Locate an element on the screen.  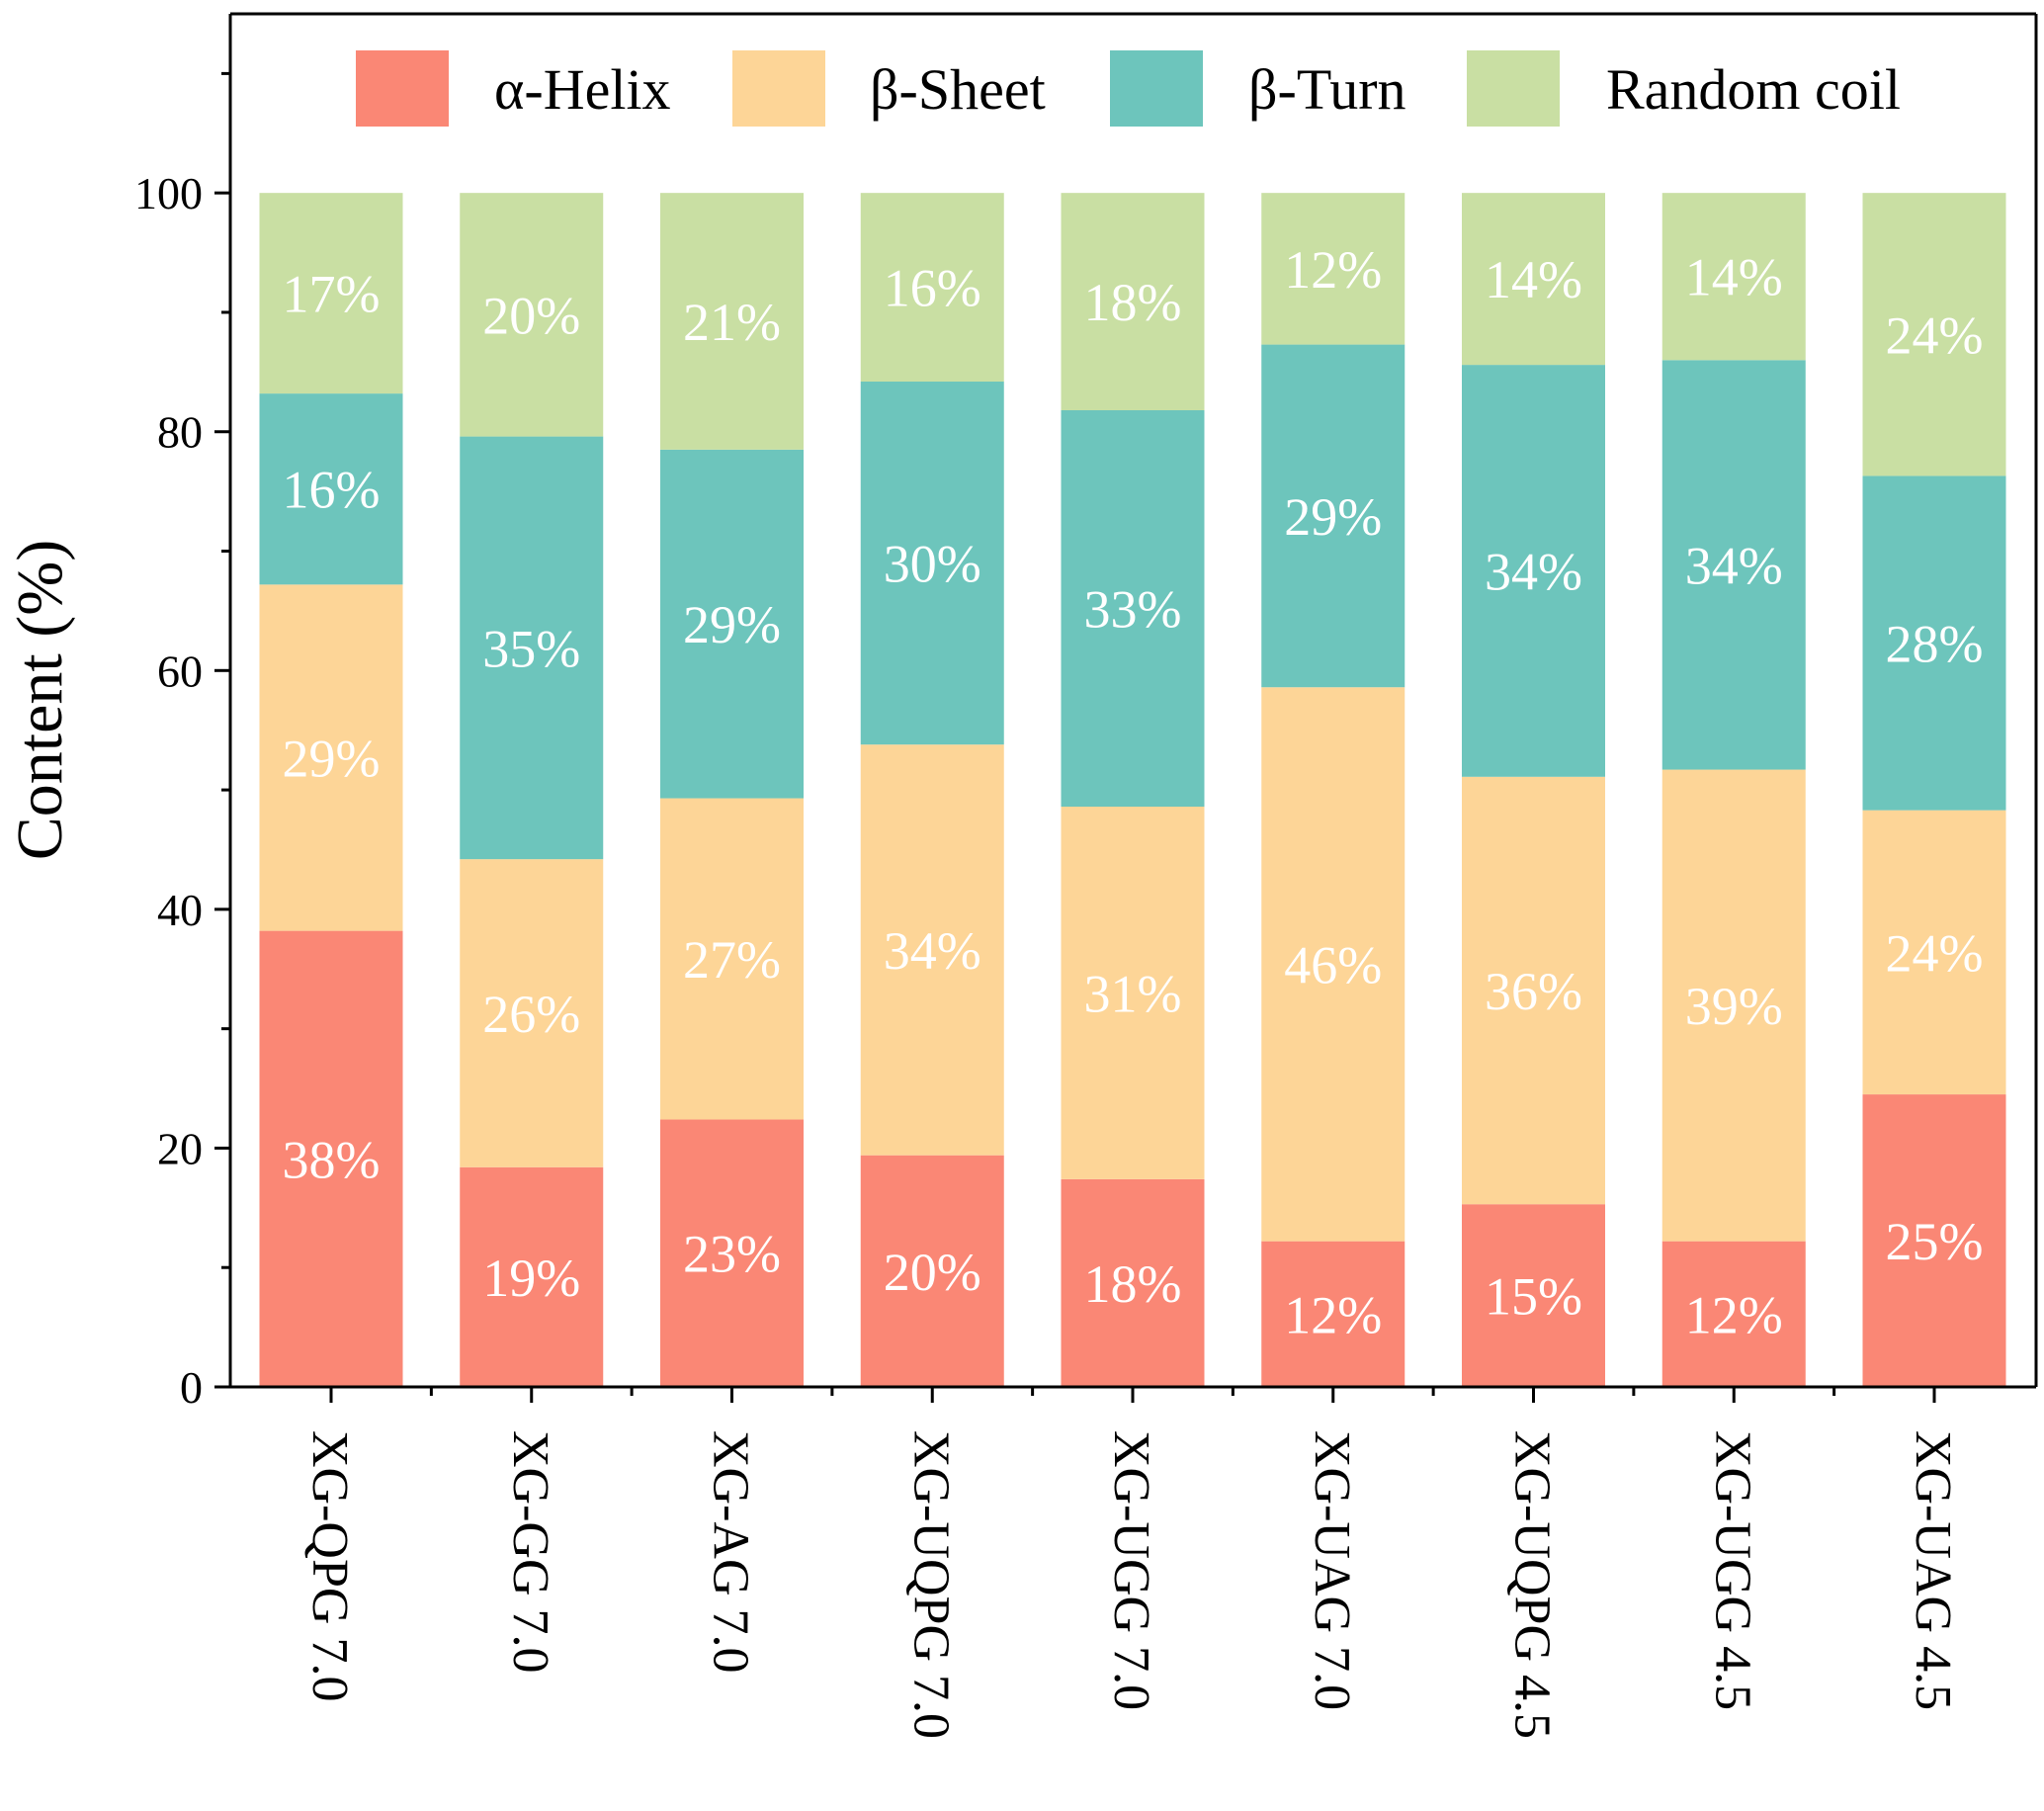
y-tick-label: 20 is located at coordinates (180, 1148).